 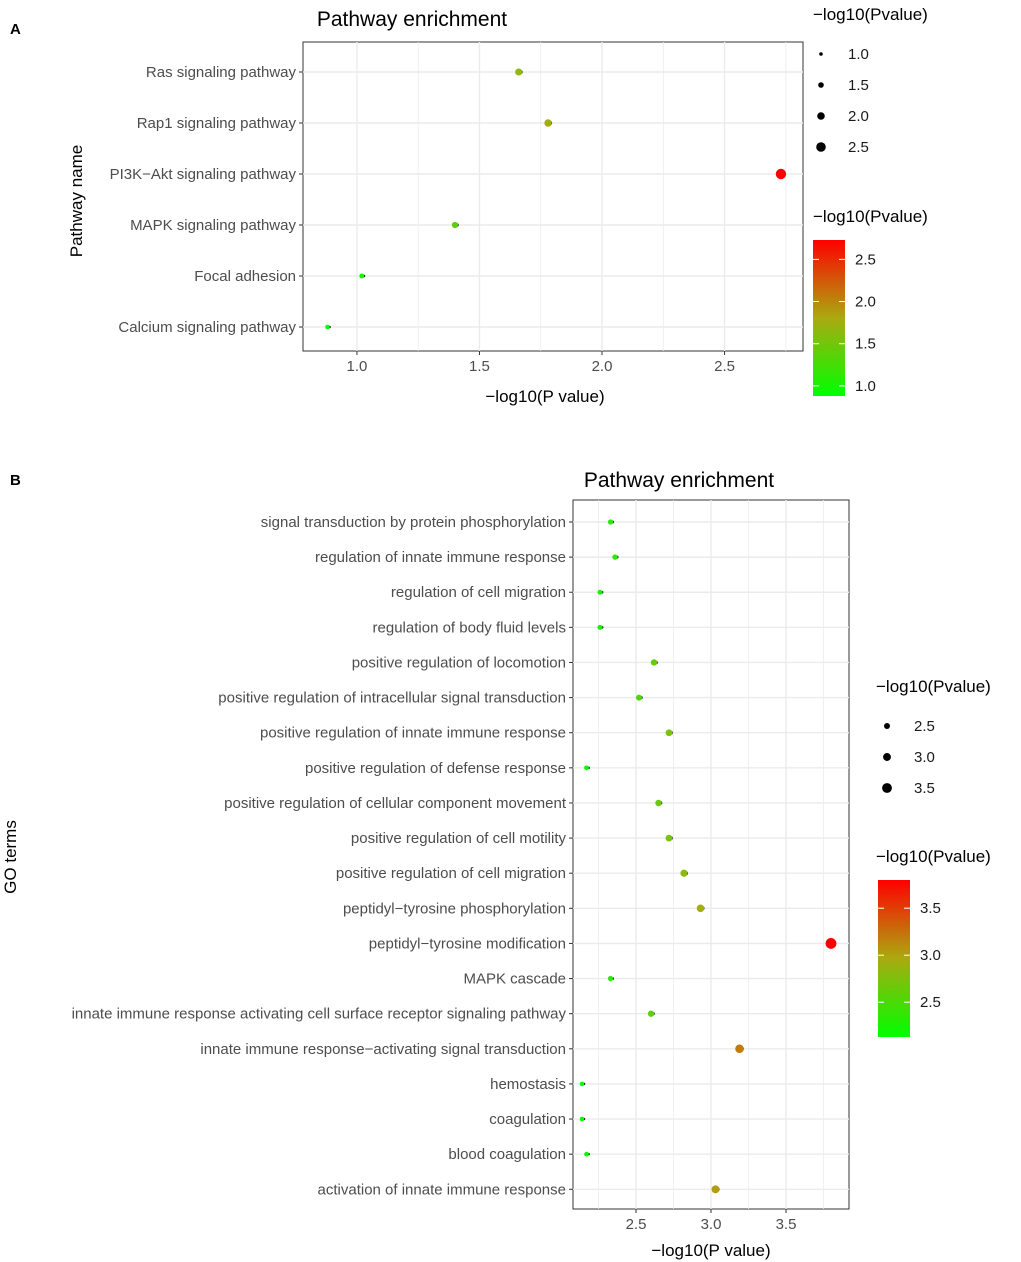 What do you see at coordinates (10, 857) in the screenshot?
I see `chart-b-y-axis-label: GO terms` at bounding box center [10, 857].